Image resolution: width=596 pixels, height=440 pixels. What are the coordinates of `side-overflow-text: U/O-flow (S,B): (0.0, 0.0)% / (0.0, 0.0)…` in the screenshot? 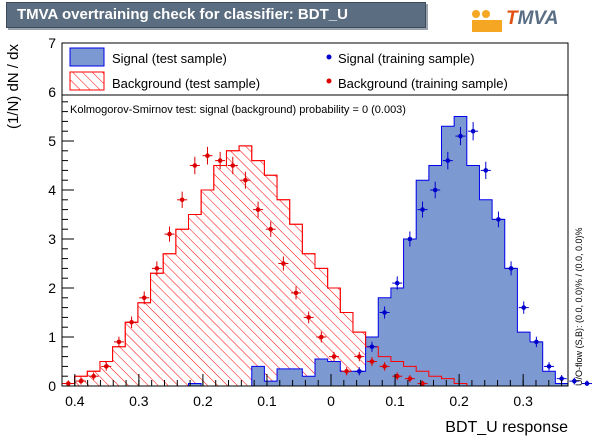 It's located at (579, 306).